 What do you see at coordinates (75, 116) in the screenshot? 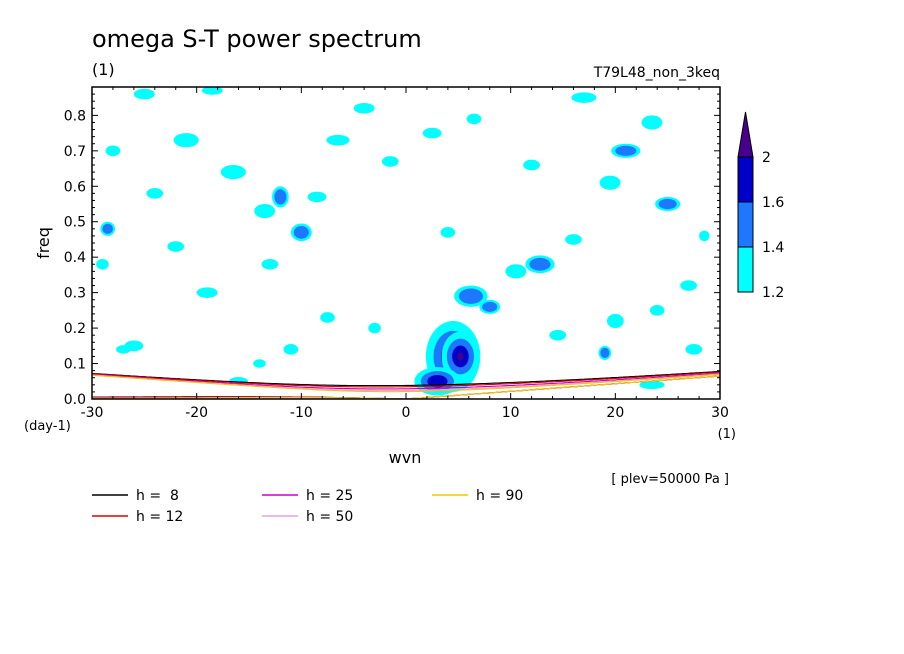
I see `y-tick-label: 0.8` at bounding box center [75, 116].